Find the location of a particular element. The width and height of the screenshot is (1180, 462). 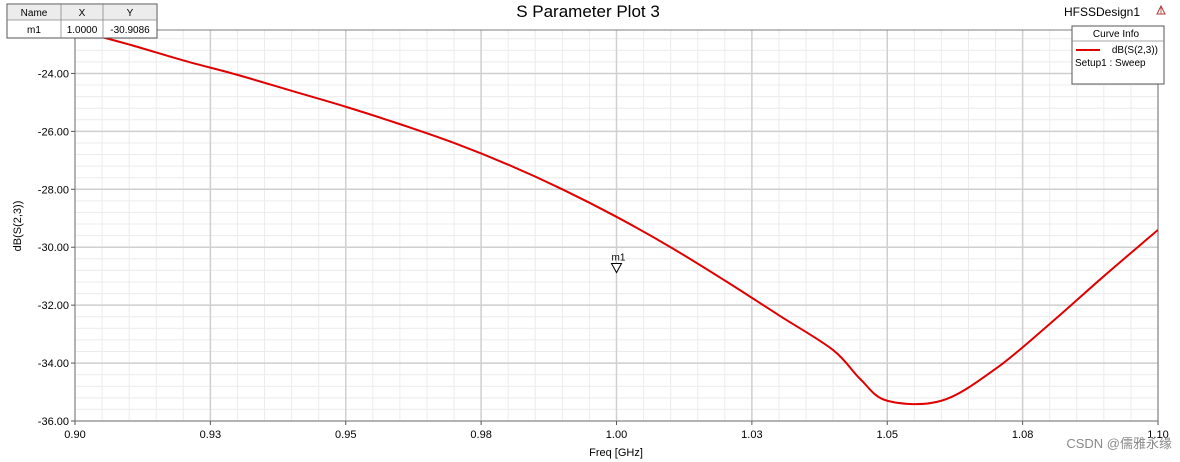

marker-table-header-y: Y is located at coordinates (130, 13).